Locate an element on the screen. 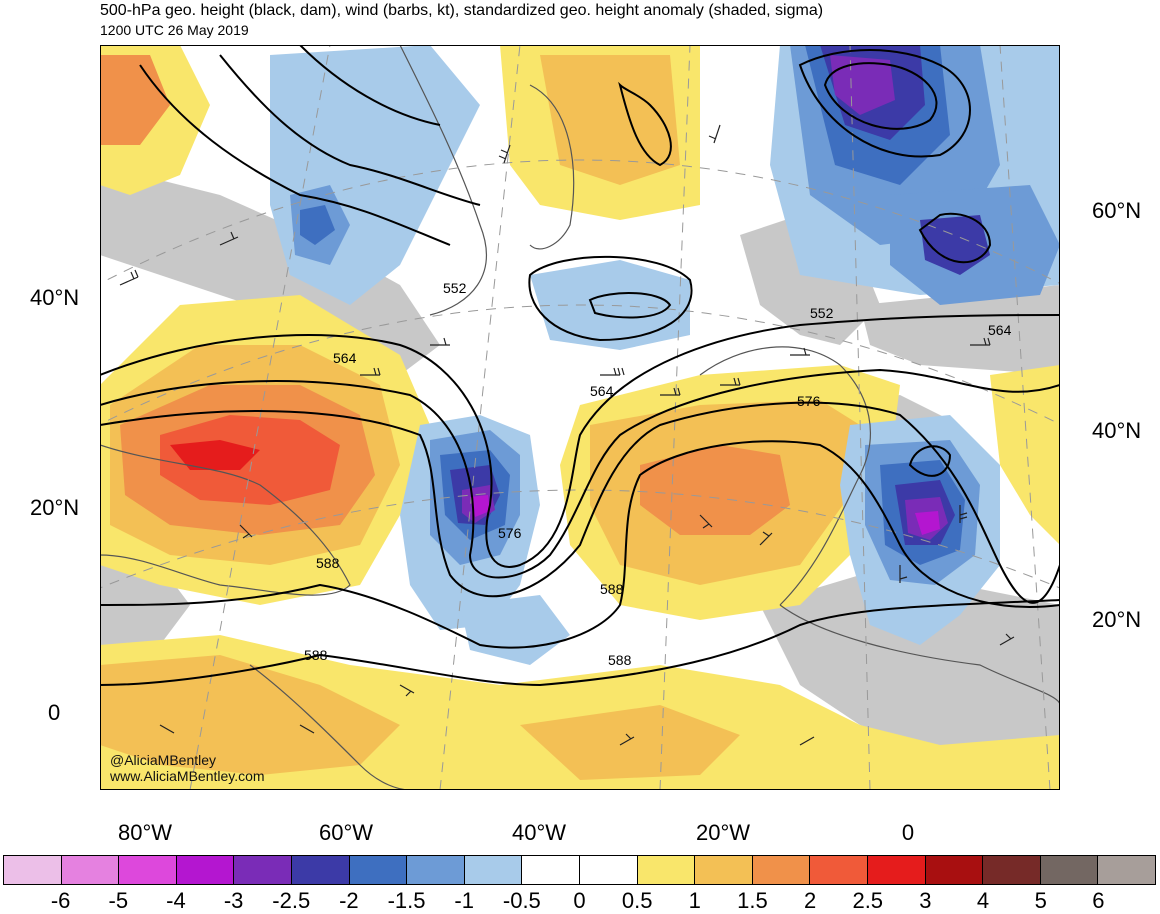  credit-website: www.AliciaMBentley.com is located at coordinates (187, 776).